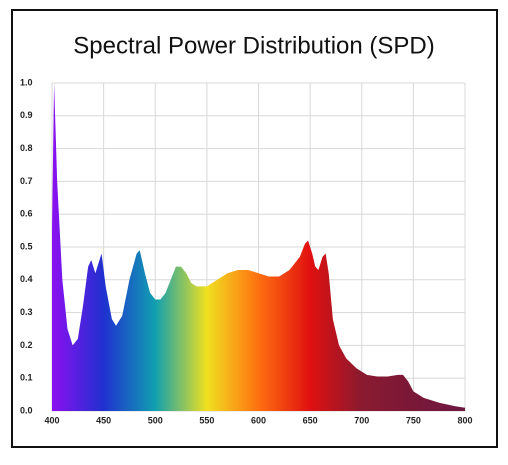 This screenshot has height=465, width=508. I want to click on y-tick-label: 0.2, so click(26, 345).